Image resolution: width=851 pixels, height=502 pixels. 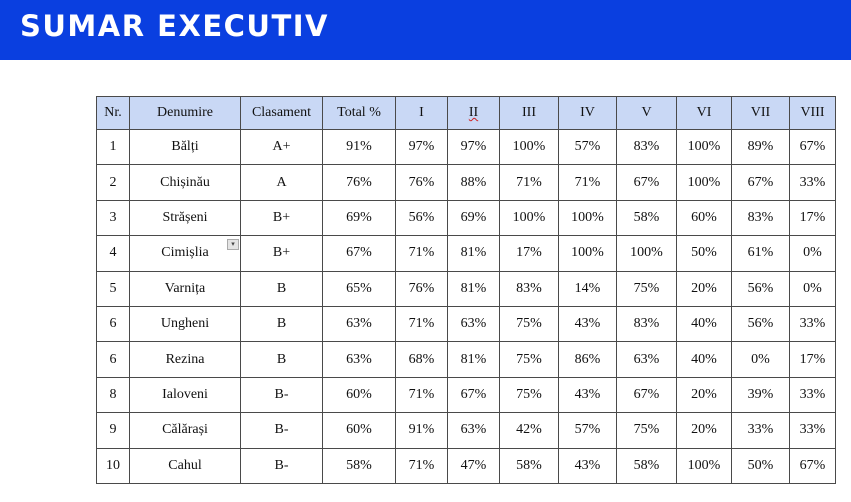 I want to click on cell-v: 63%, so click(x=646, y=359).